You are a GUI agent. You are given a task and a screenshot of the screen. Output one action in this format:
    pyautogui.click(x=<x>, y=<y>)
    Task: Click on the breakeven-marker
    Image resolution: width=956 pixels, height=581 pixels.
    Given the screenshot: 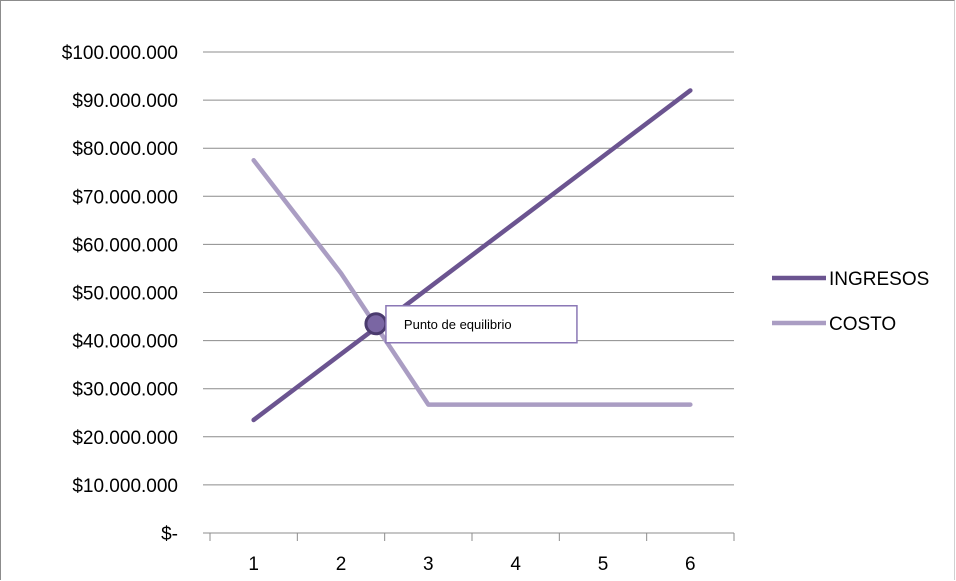 What is the action you would take?
    pyautogui.click(x=376, y=324)
    